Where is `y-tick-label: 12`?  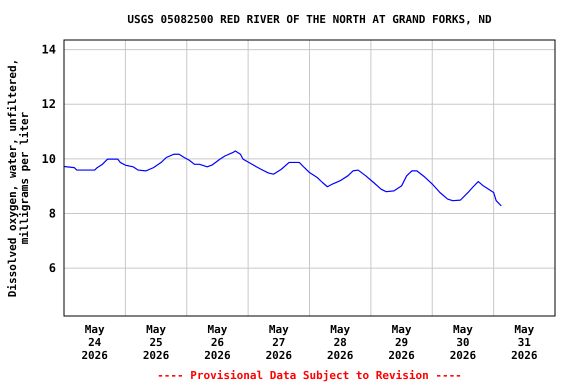
y-tick-label: 12 is located at coordinates (49, 104).